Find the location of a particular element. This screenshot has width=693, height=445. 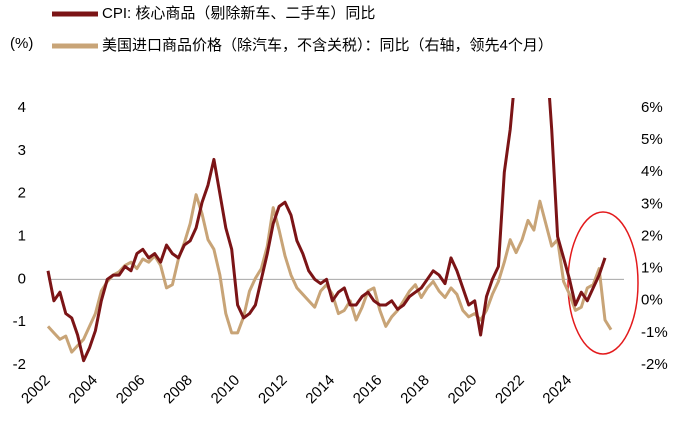

y-tick-label: 4 is located at coordinates (22, 107).